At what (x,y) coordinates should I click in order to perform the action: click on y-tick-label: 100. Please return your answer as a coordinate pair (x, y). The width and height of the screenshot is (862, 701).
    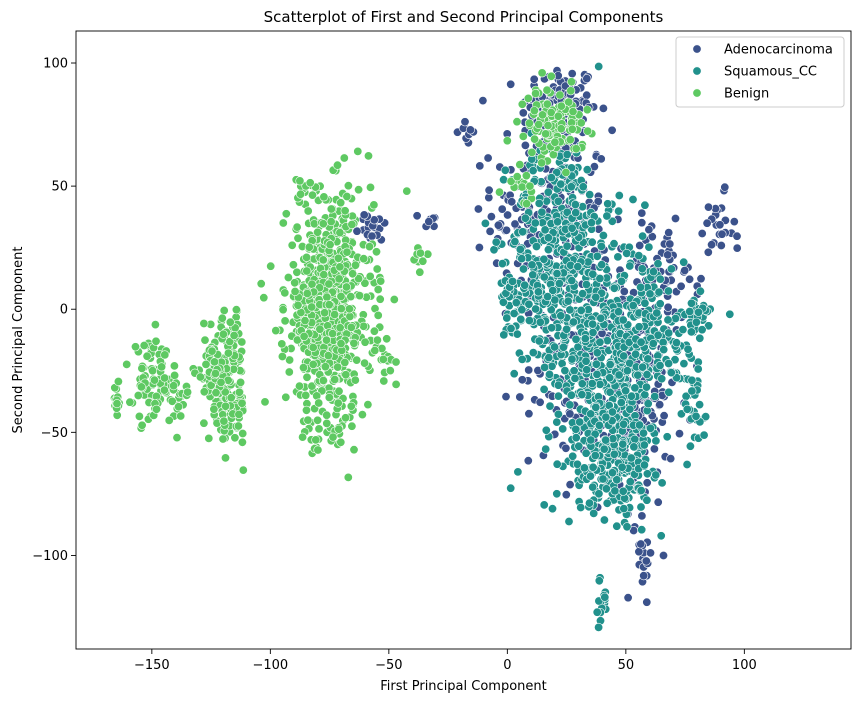
    Looking at the image, I should click on (55, 64).